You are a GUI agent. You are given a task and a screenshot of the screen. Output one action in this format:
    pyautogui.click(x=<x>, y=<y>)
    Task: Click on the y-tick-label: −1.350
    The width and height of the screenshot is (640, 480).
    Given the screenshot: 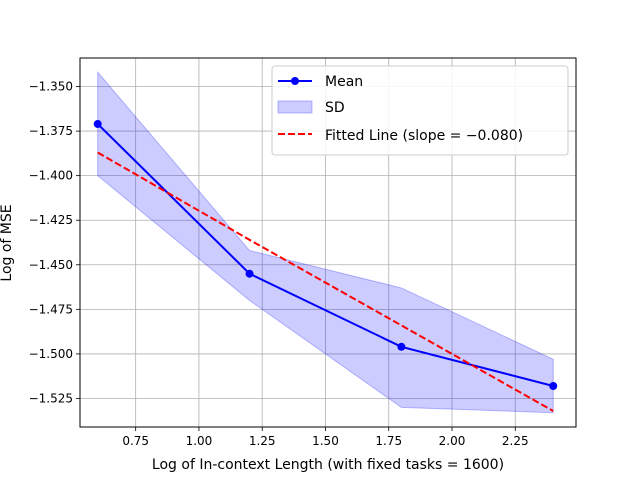 What is the action you would take?
    pyautogui.click(x=51, y=87)
    